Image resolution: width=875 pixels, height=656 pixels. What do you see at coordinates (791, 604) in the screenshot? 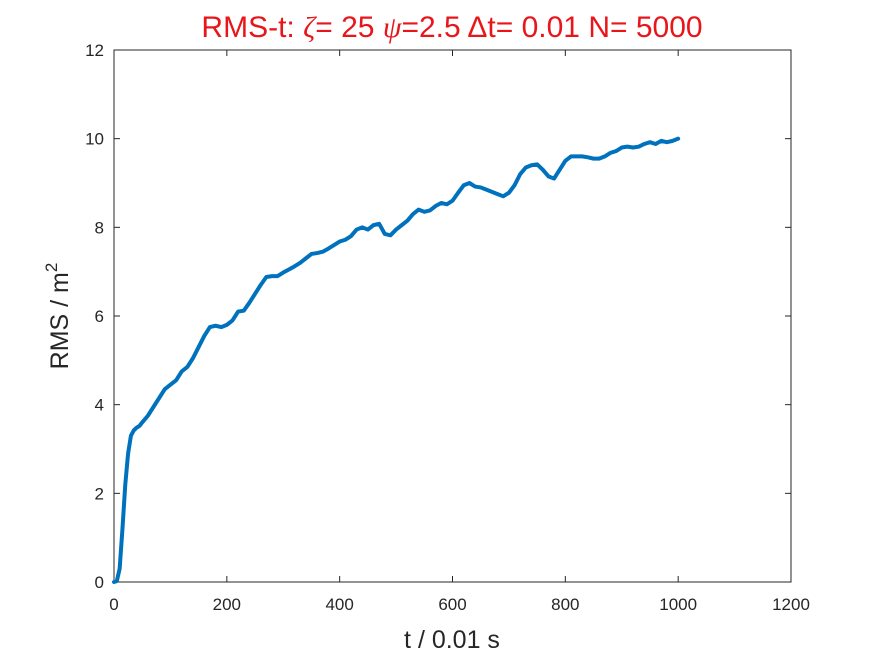
I see `x-tick-label: 1200` at bounding box center [791, 604].